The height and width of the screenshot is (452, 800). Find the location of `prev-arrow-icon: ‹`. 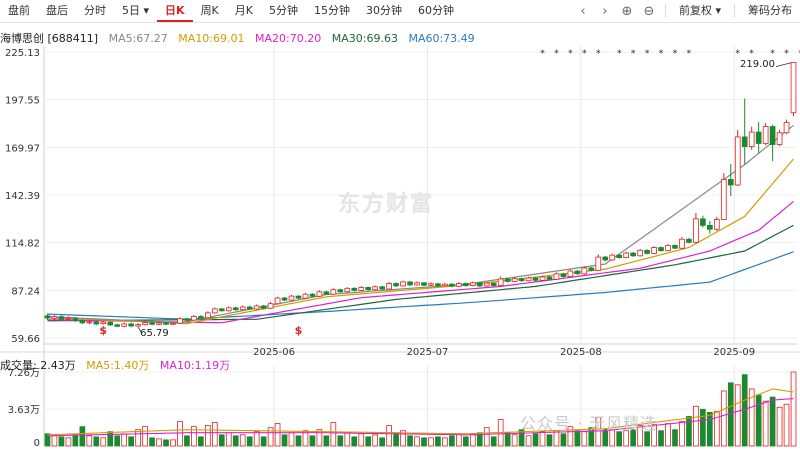

prev-arrow-icon: ‹ is located at coordinates (583, 11).